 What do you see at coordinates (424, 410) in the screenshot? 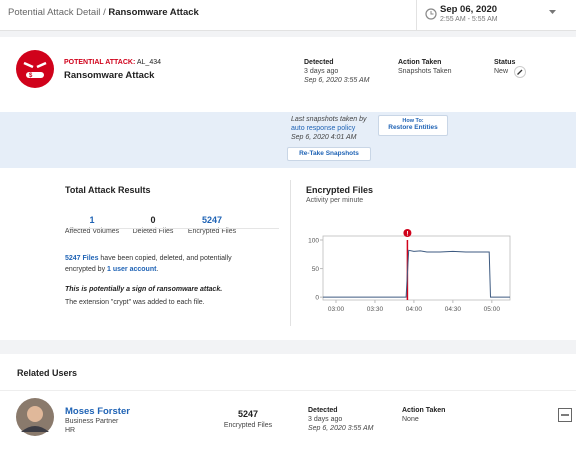
I see `user-action-label: Action Taken` at bounding box center [424, 410].